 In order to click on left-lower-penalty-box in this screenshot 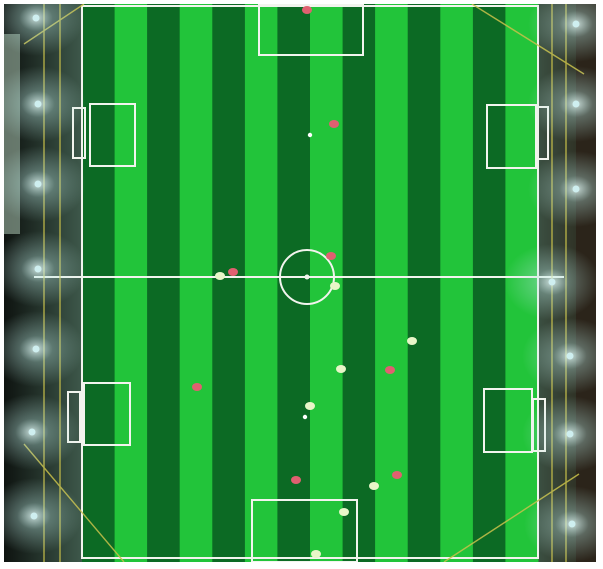, I will do `click(107, 414)`.